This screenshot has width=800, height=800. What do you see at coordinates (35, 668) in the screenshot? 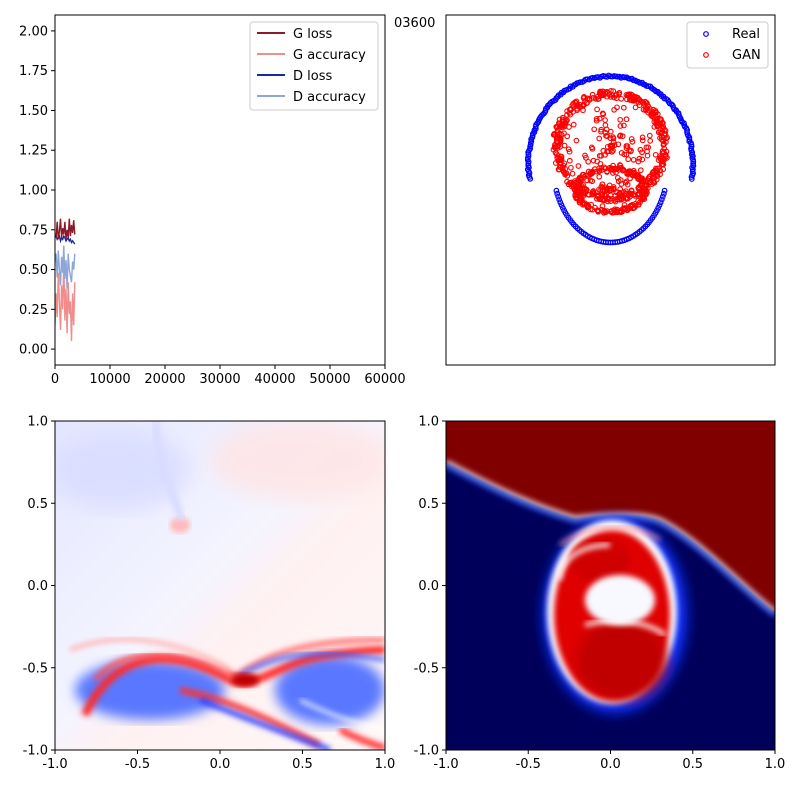
I see `generator-heatmap-ytick-label: -0.5` at bounding box center [35, 668].